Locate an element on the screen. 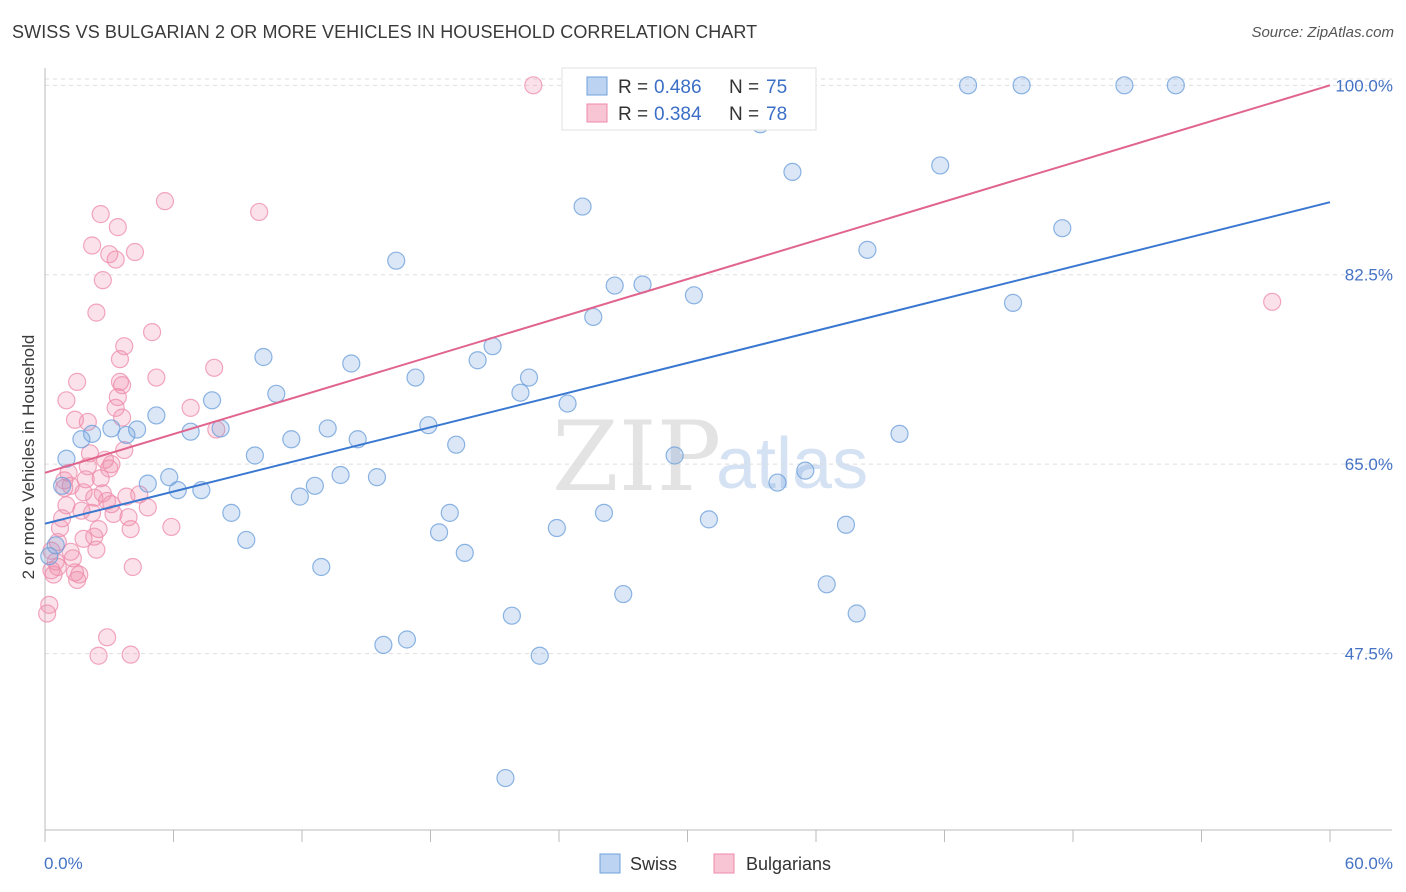  y-tick-label: 65.0% is located at coordinates (1369, 464).